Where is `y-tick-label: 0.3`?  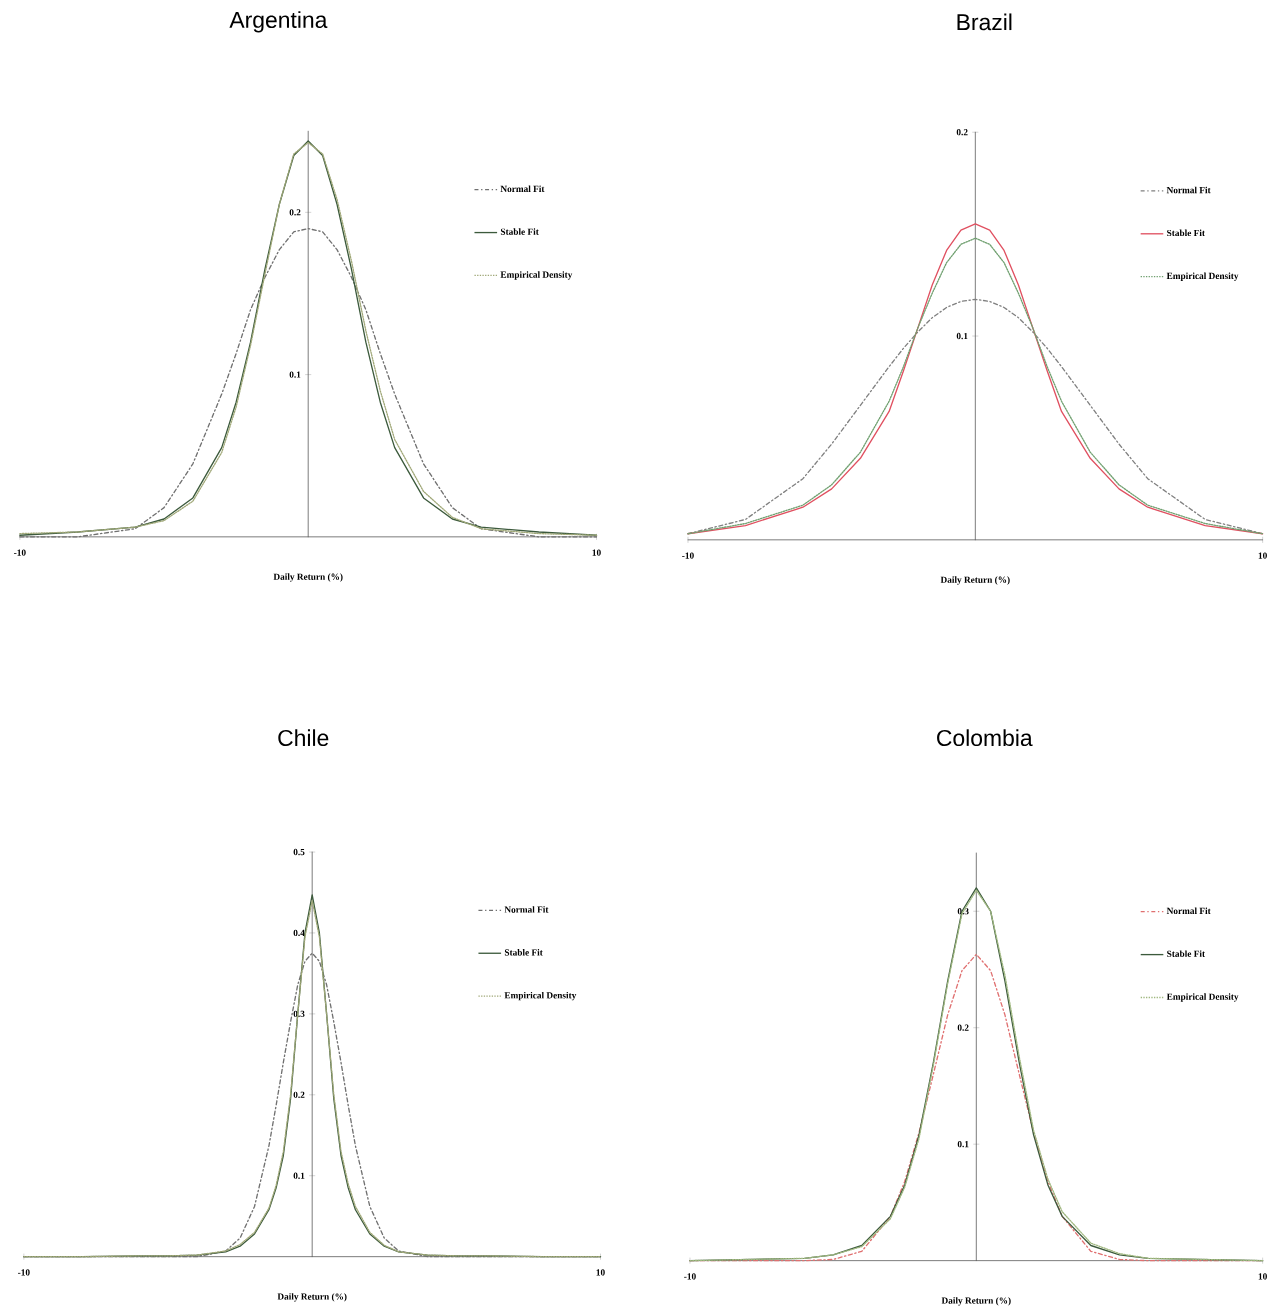
y-tick-label: 0.3 is located at coordinates (299, 1014).